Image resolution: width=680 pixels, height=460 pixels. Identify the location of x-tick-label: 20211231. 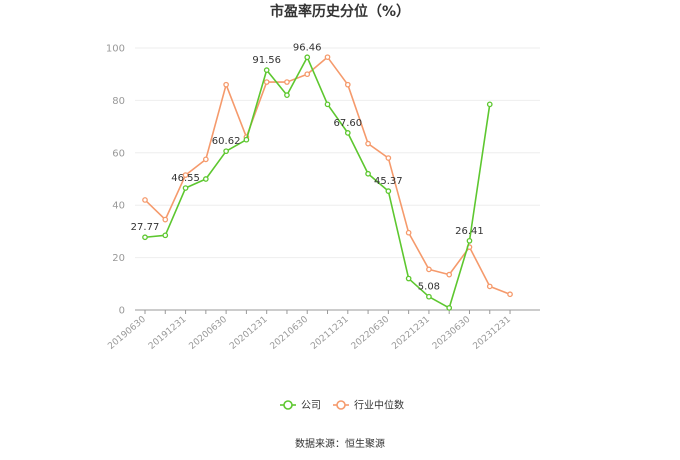
(330, 333).